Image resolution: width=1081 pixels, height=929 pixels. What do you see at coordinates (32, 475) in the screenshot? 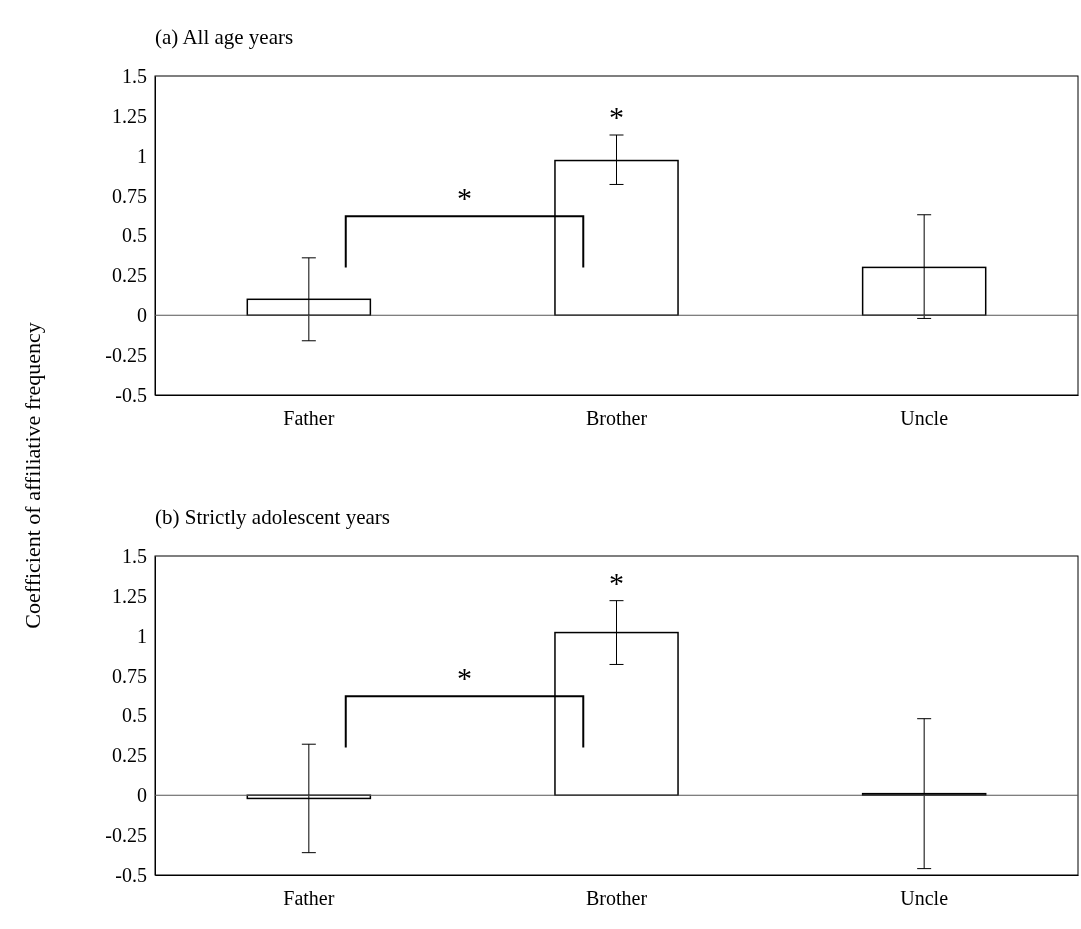
I see `y-axis-title: Coefficient of affiliative frequency` at bounding box center [32, 475].